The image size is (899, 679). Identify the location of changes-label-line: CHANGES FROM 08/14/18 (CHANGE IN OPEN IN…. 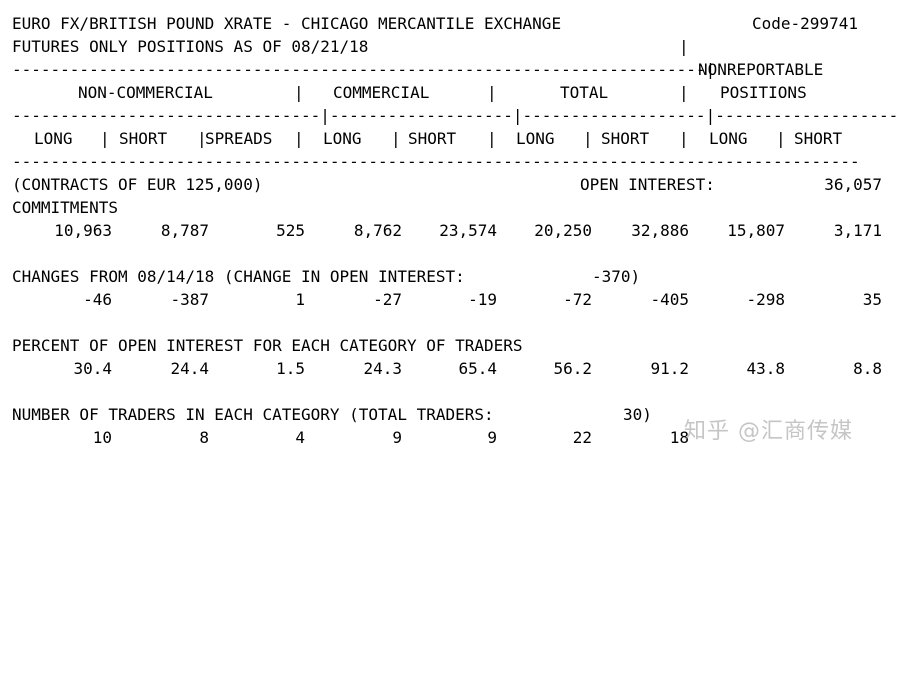
(447, 276).